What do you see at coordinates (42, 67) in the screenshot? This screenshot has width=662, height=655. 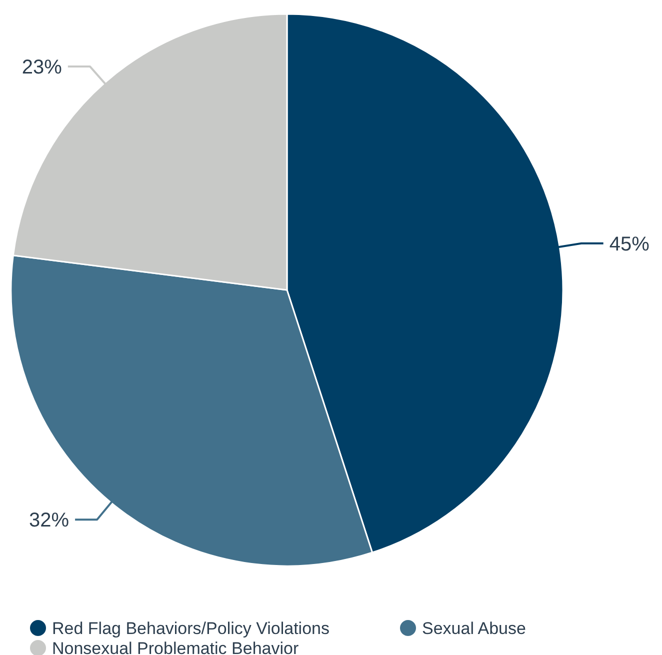 I see `data-label: 23%` at bounding box center [42, 67].